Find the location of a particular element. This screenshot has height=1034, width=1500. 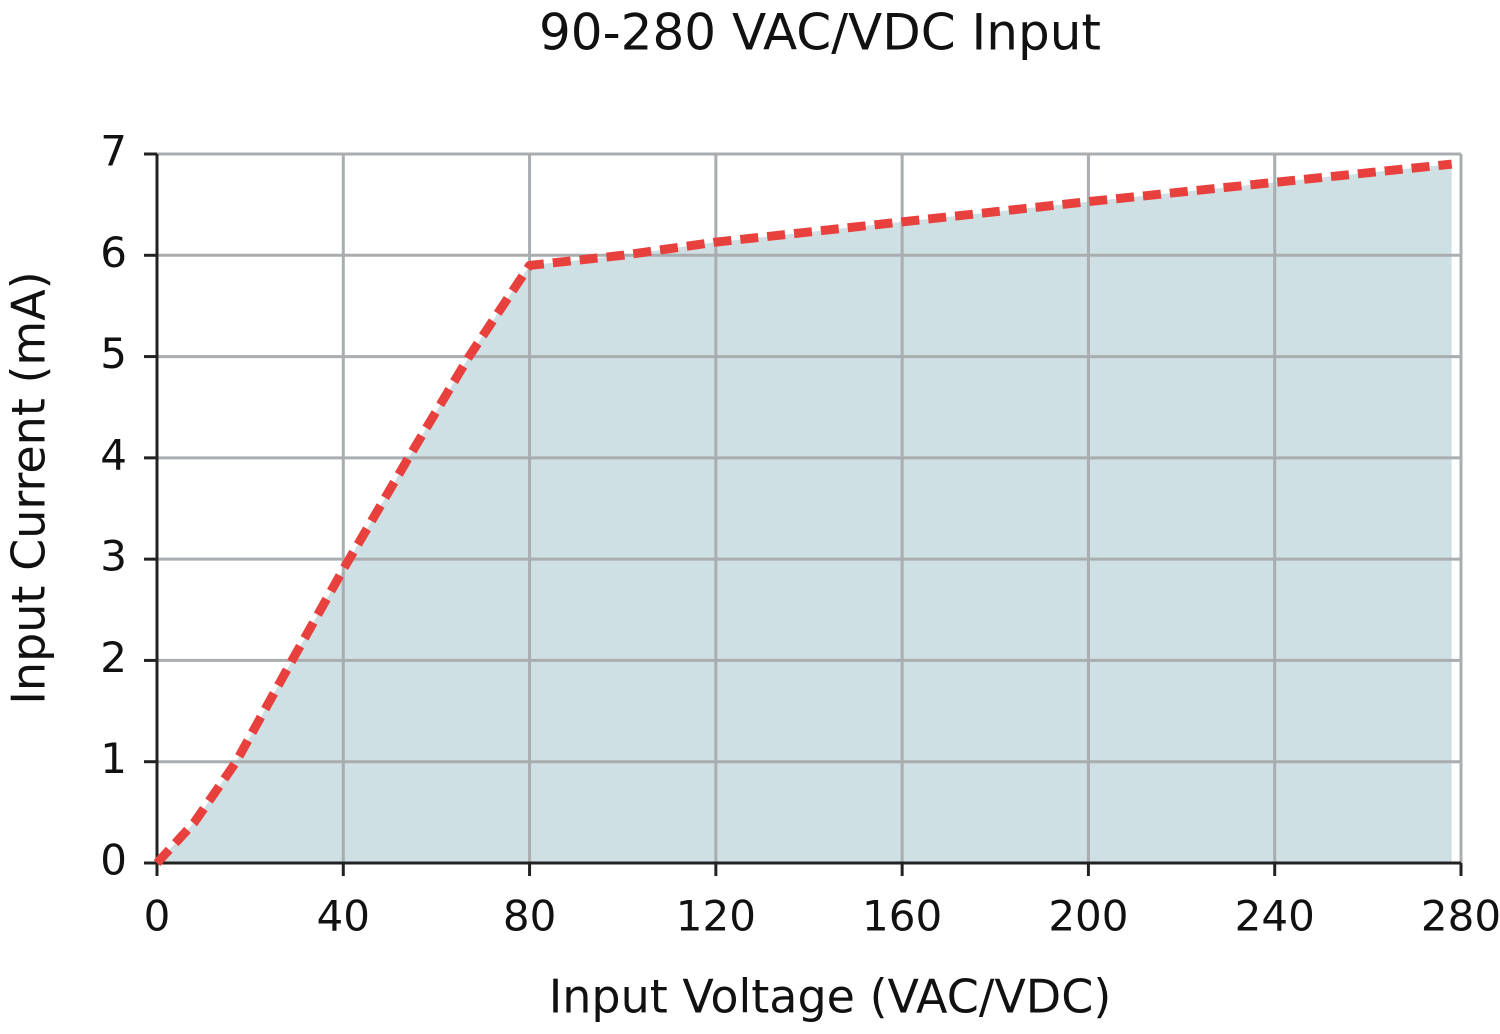

x-tick-label: 120 is located at coordinates (716, 916).